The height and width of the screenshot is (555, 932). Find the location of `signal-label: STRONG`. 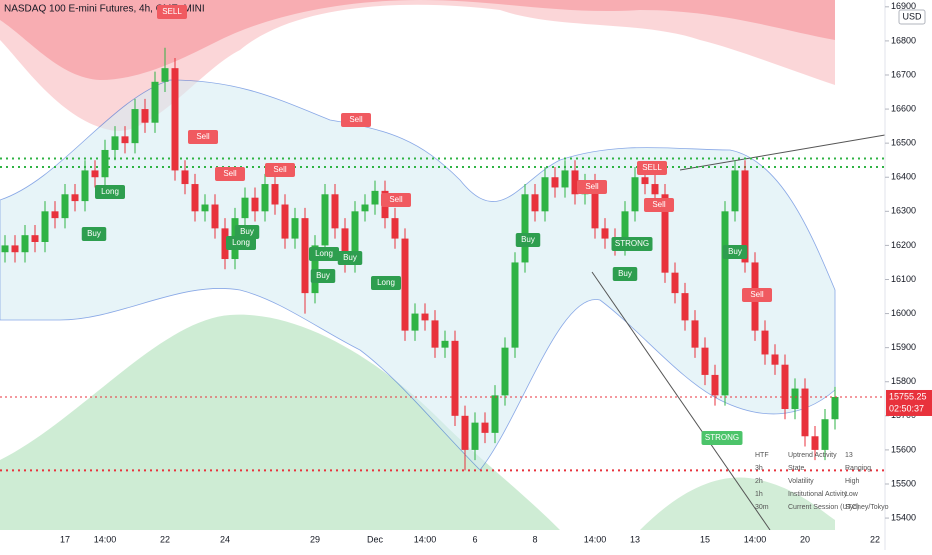

signal-label: STRONG is located at coordinates (632, 243).